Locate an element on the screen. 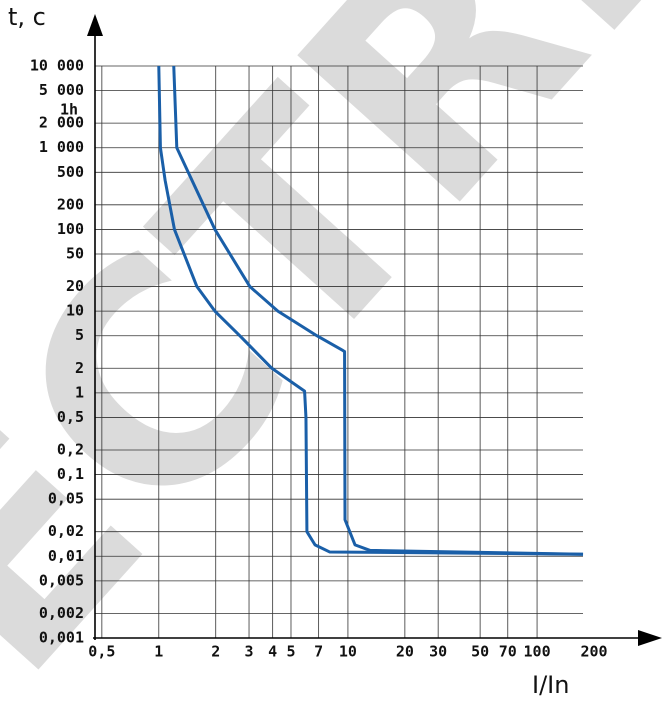 The height and width of the screenshot is (704, 670). y-tick-label: 0,01 is located at coordinates (66, 556).